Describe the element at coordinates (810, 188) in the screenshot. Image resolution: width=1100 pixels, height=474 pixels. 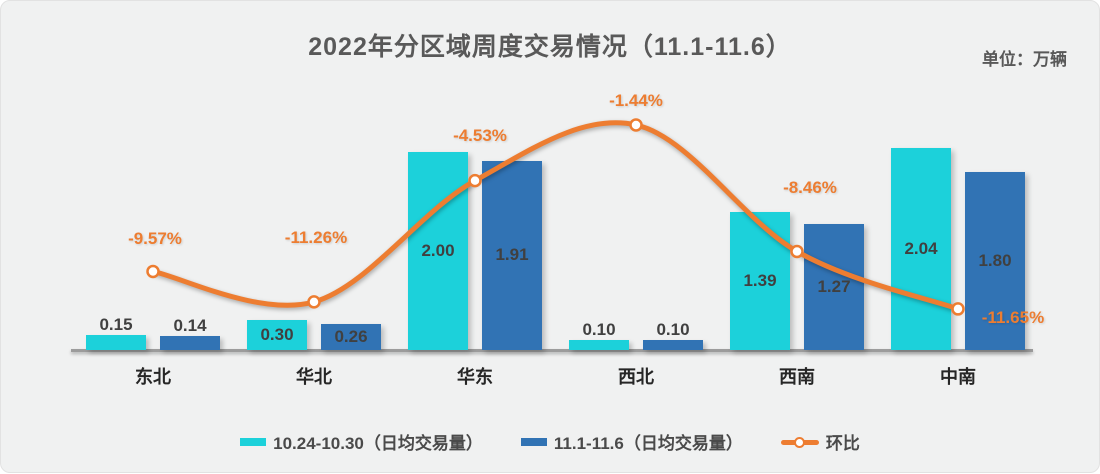
I see `trend-label-4: -8.46%` at that location.